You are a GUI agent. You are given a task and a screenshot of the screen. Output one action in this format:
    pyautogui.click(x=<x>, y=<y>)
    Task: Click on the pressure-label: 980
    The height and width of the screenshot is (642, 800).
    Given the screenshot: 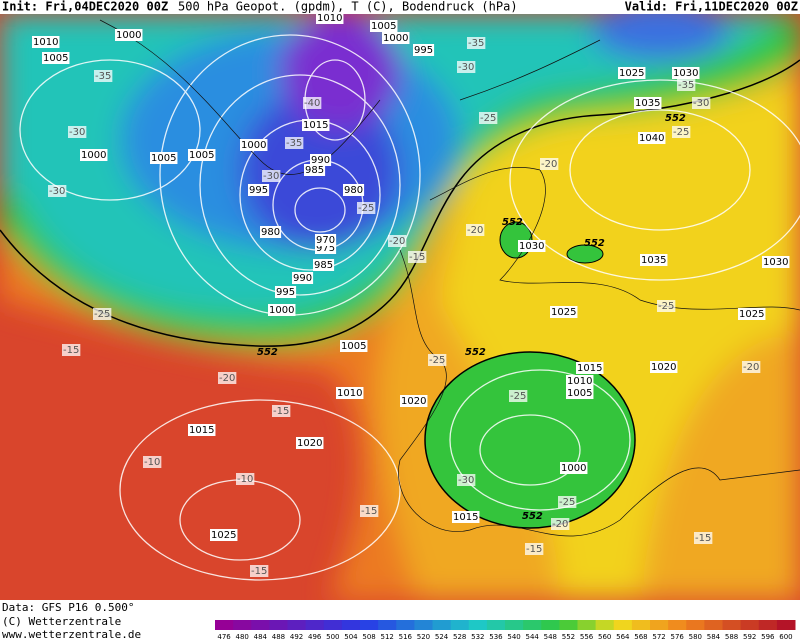 What is the action you would take?
    pyautogui.click(x=354, y=190)
    